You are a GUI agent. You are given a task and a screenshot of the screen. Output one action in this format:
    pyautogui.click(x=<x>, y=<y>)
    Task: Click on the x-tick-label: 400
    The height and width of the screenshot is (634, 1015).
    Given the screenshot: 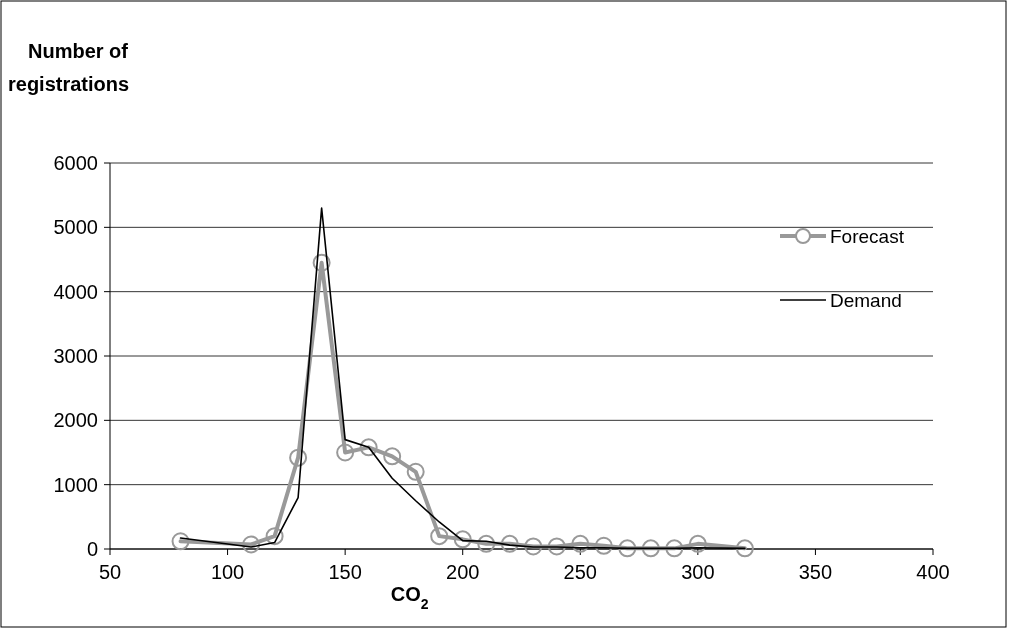 What is the action you would take?
    pyautogui.click(x=933, y=572)
    